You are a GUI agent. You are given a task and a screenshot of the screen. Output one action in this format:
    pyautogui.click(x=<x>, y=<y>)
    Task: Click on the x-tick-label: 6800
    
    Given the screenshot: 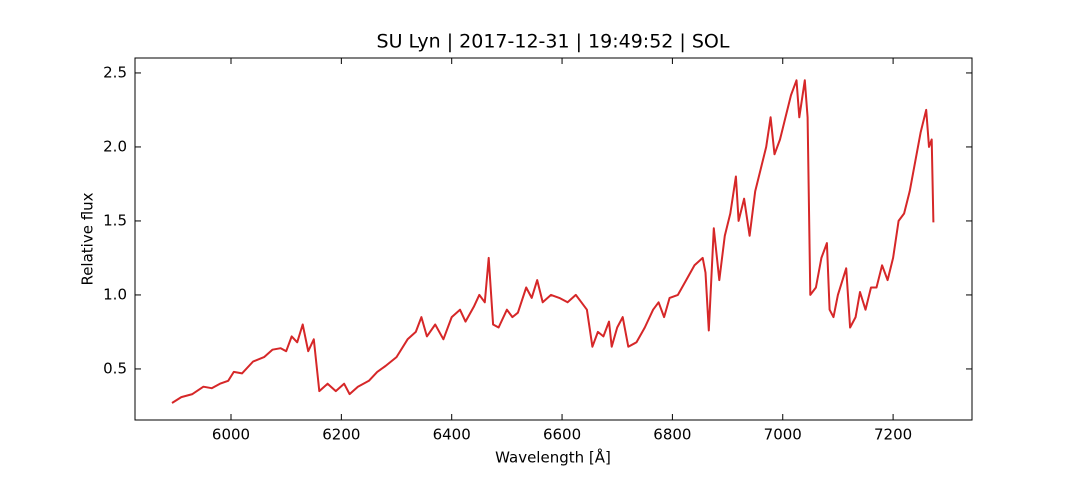 What is the action you would take?
    pyautogui.click(x=672, y=435)
    